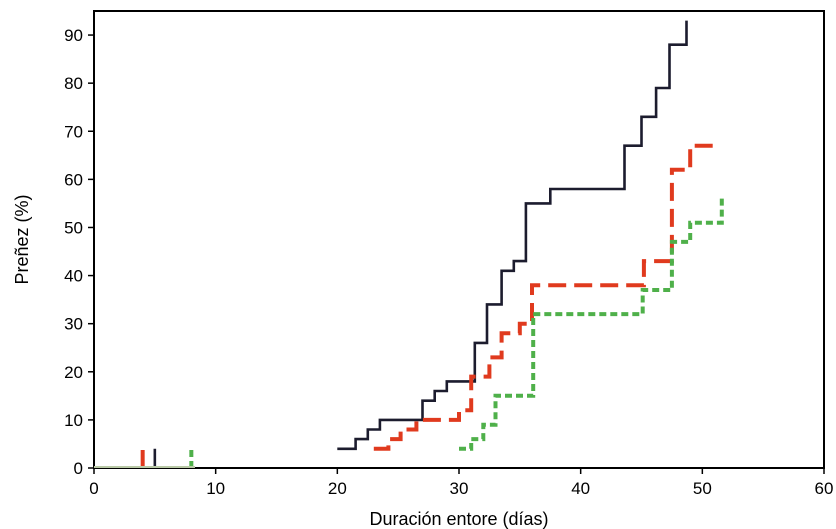 The image size is (836, 529). Describe the element at coordinates (73, 372) in the screenshot. I see `y-tick-label-20: 20` at that location.